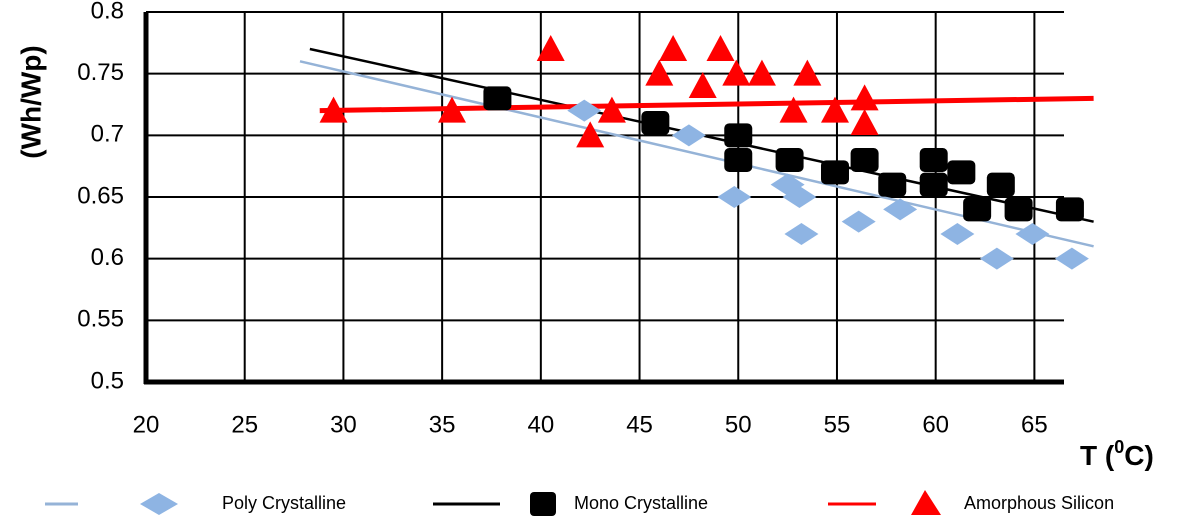 The width and height of the screenshot is (1182, 516). I want to click on legend-label-amorphous-silicon: Amorphous Silicon, so click(1039, 503).